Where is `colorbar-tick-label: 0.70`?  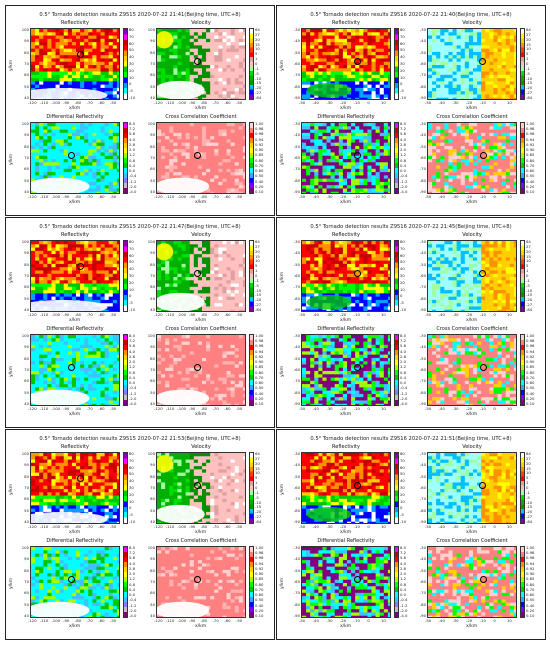 colorbar-tick-label: 0.70 is located at coordinates (259, 377).